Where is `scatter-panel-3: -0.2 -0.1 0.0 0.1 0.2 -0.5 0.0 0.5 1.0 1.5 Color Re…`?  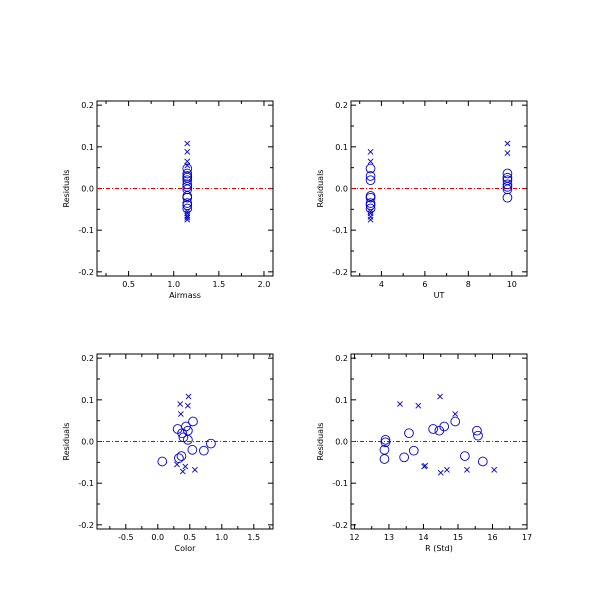 scatter-panel-3: -0.2 -0.1 0.0 0.1 0.2 -0.5 0.0 0.5 1.0 1.5 Color Re… is located at coordinates (168, 453).